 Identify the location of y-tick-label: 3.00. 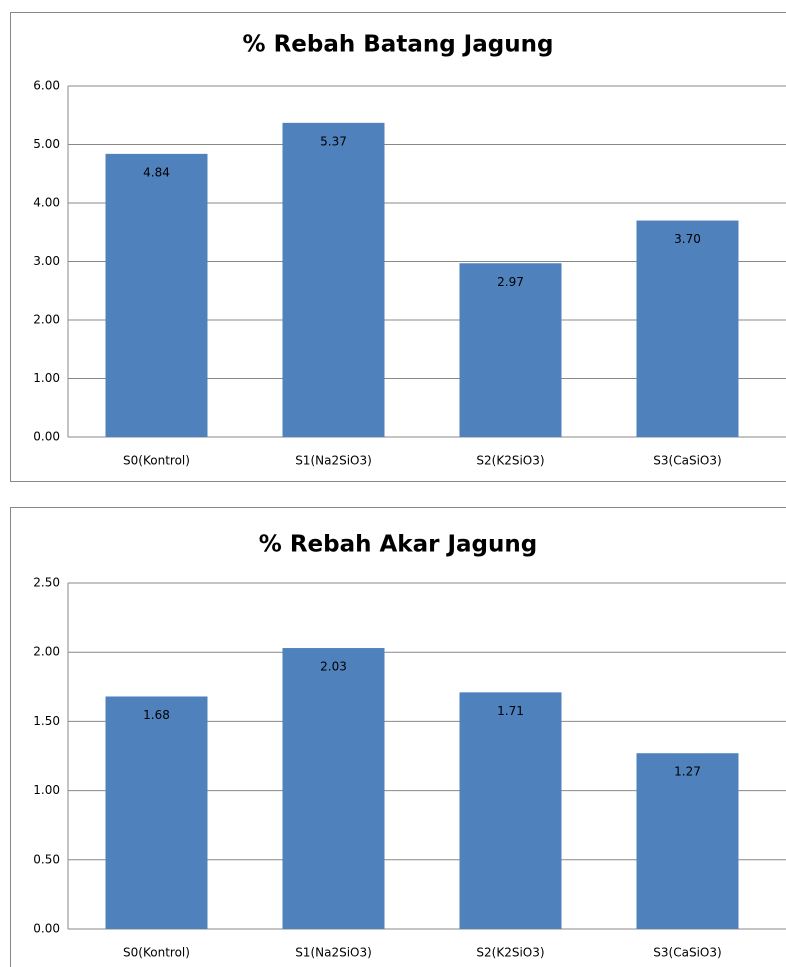
(46, 261).